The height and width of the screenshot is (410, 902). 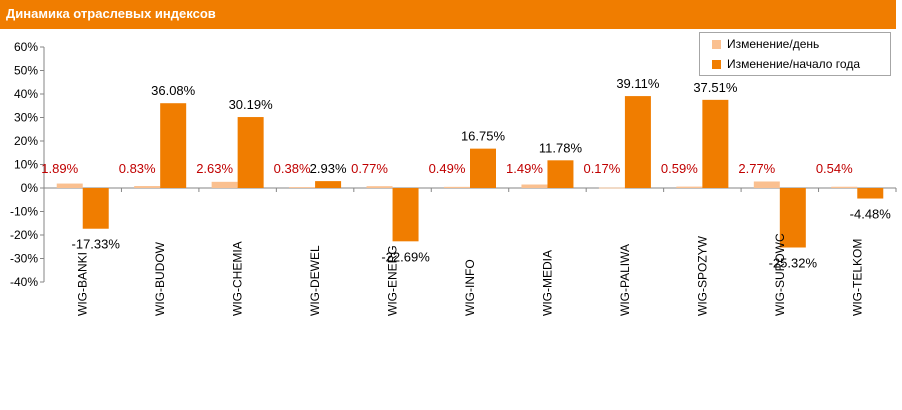 What do you see at coordinates (26, 94) in the screenshot?
I see `y-tick-label: 40%` at bounding box center [26, 94].